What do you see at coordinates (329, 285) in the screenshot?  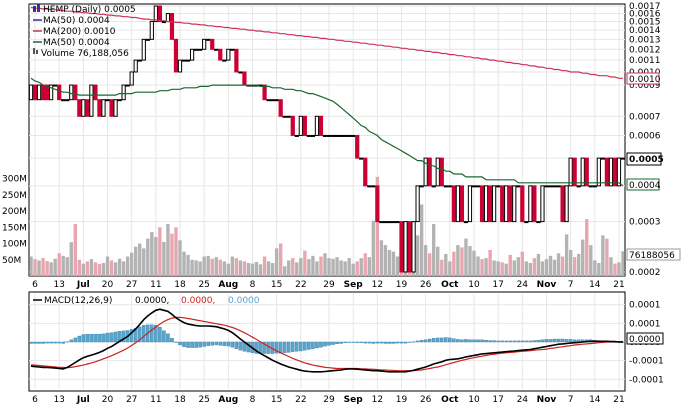 I see `x-tick-label: 29` at bounding box center [329, 285].